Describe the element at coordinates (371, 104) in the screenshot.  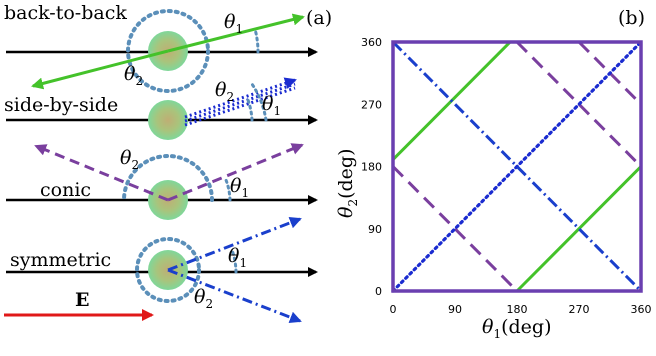
I see `y-tick-label: 270` at that location.